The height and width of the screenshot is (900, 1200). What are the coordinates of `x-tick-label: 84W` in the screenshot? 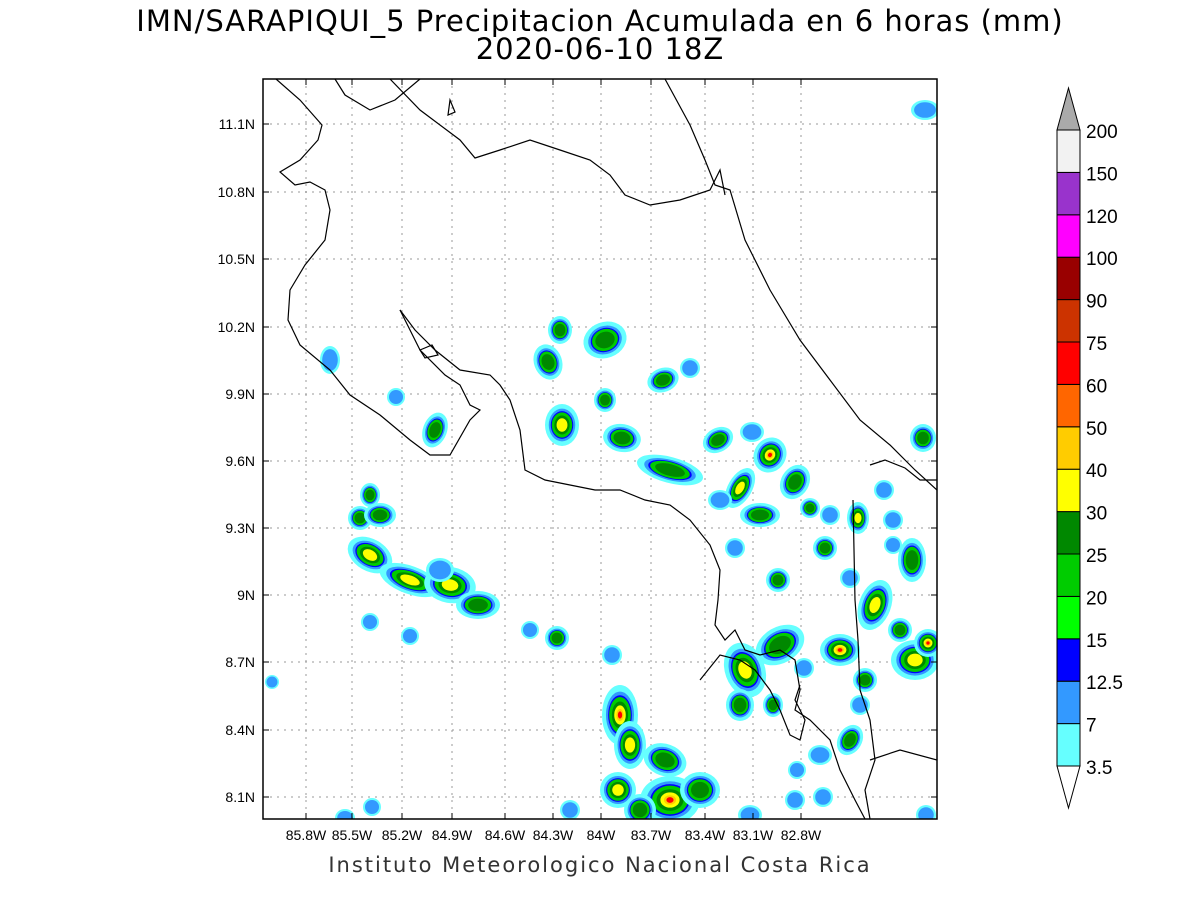 It's located at (602, 835).